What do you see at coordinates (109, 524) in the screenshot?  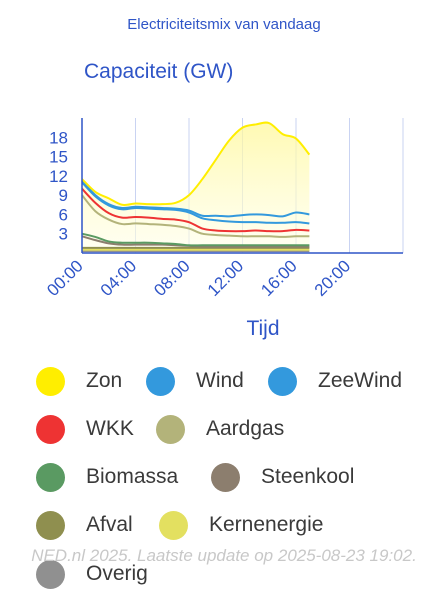 I see `legend-label-afval: Afval` at bounding box center [109, 524].